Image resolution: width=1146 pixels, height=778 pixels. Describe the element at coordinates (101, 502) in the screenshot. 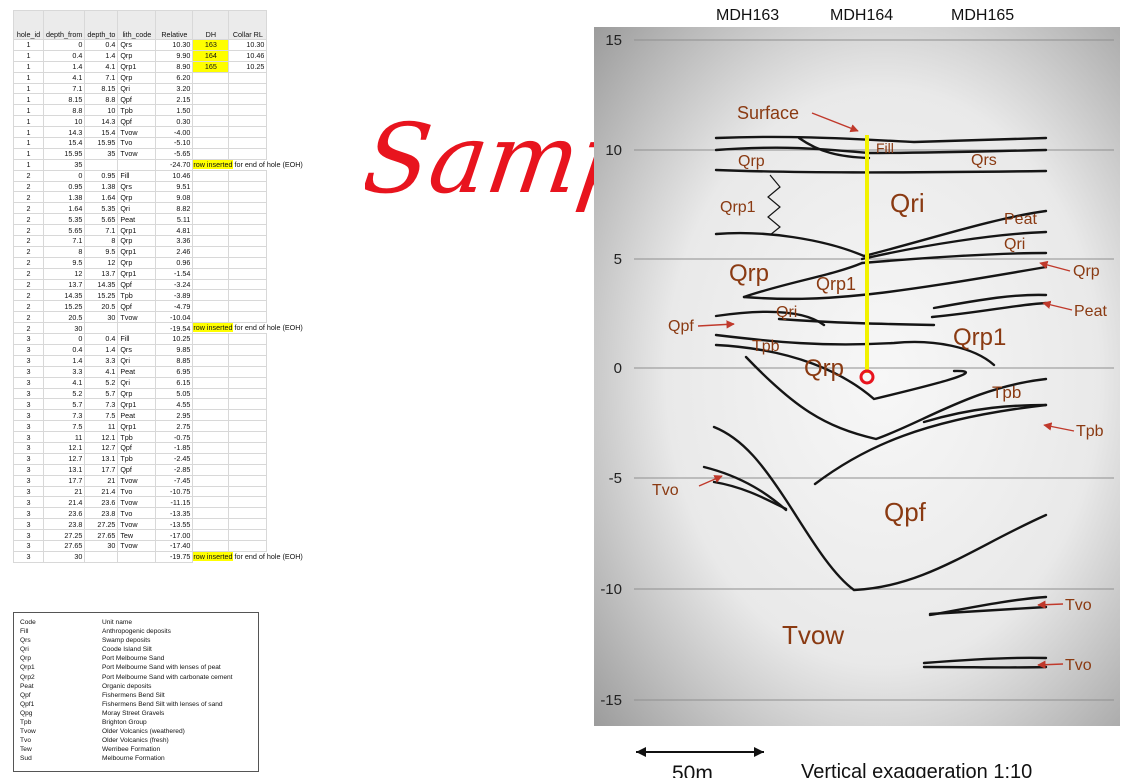

I see `table-cell: 23.6` at that location.